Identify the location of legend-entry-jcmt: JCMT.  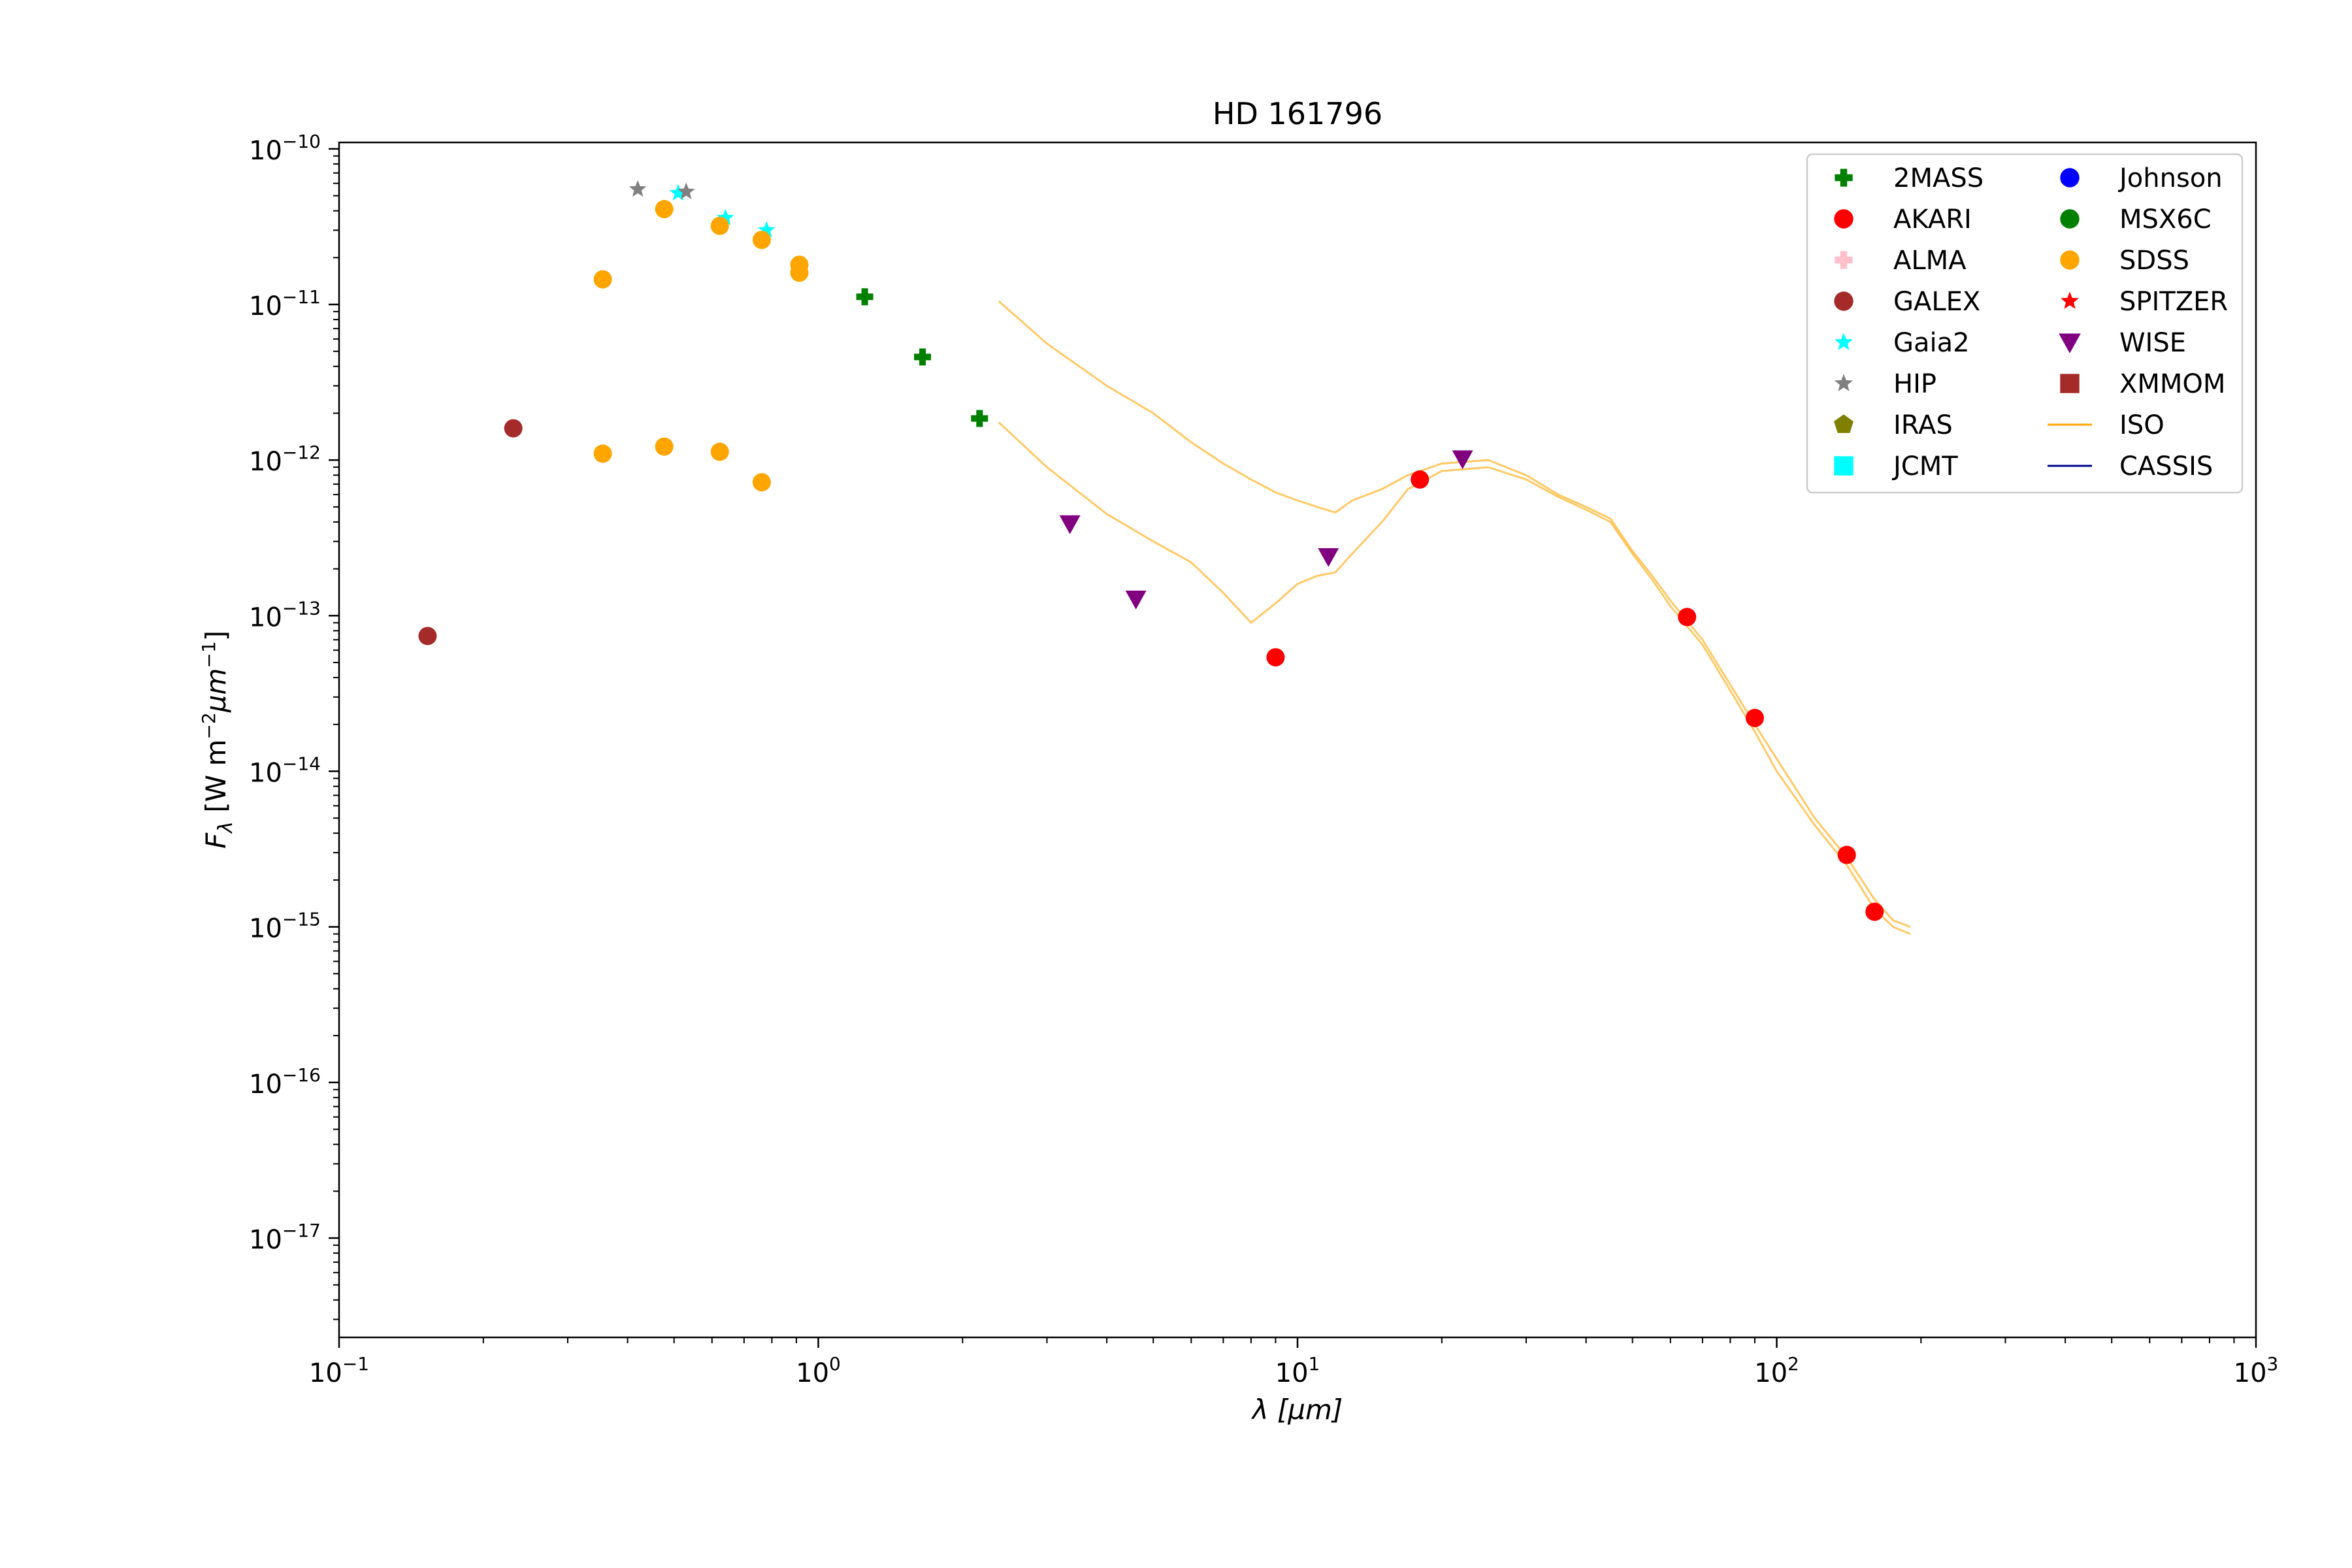
(1896, 466).